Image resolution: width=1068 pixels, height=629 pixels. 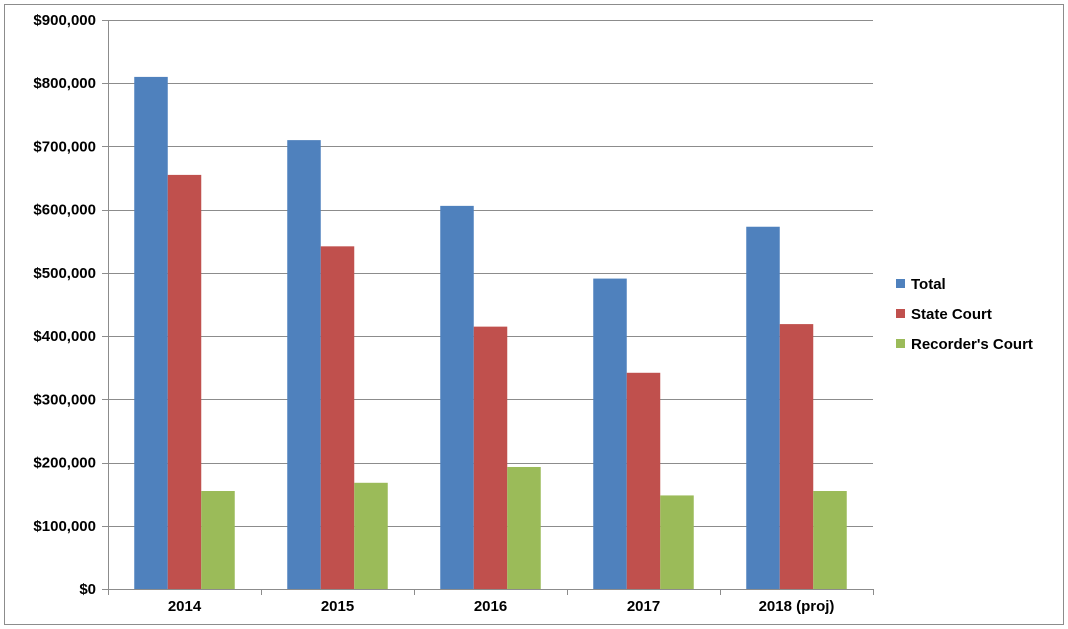 I want to click on y-tick-label: $600,000, so click(x=64, y=210).